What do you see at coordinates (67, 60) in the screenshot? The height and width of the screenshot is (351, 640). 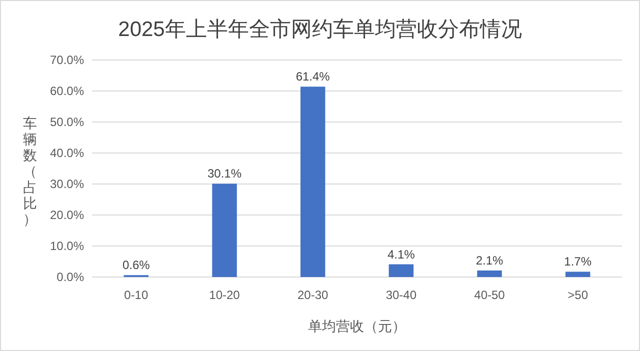 I see `y-tick-label: 70.0%` at bounding box center [67, 60].